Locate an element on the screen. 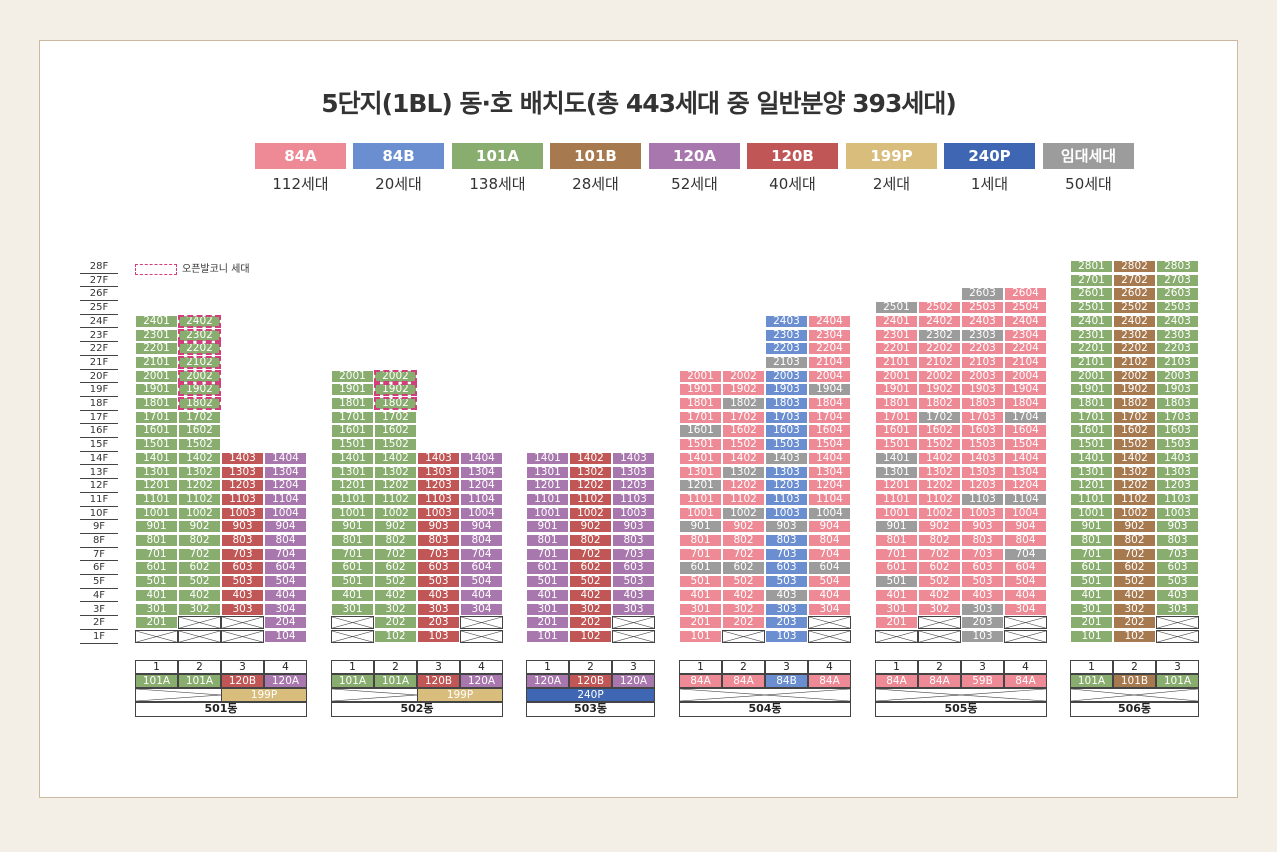 The width and height of the screenshot is (1277, 852). unit-cell: 603 is located at coordinates (633, 568).